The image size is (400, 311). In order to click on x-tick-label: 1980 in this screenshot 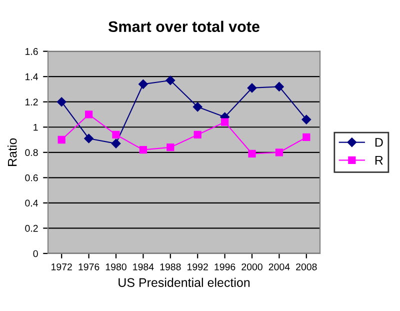, I will do `click(116, 266)`.